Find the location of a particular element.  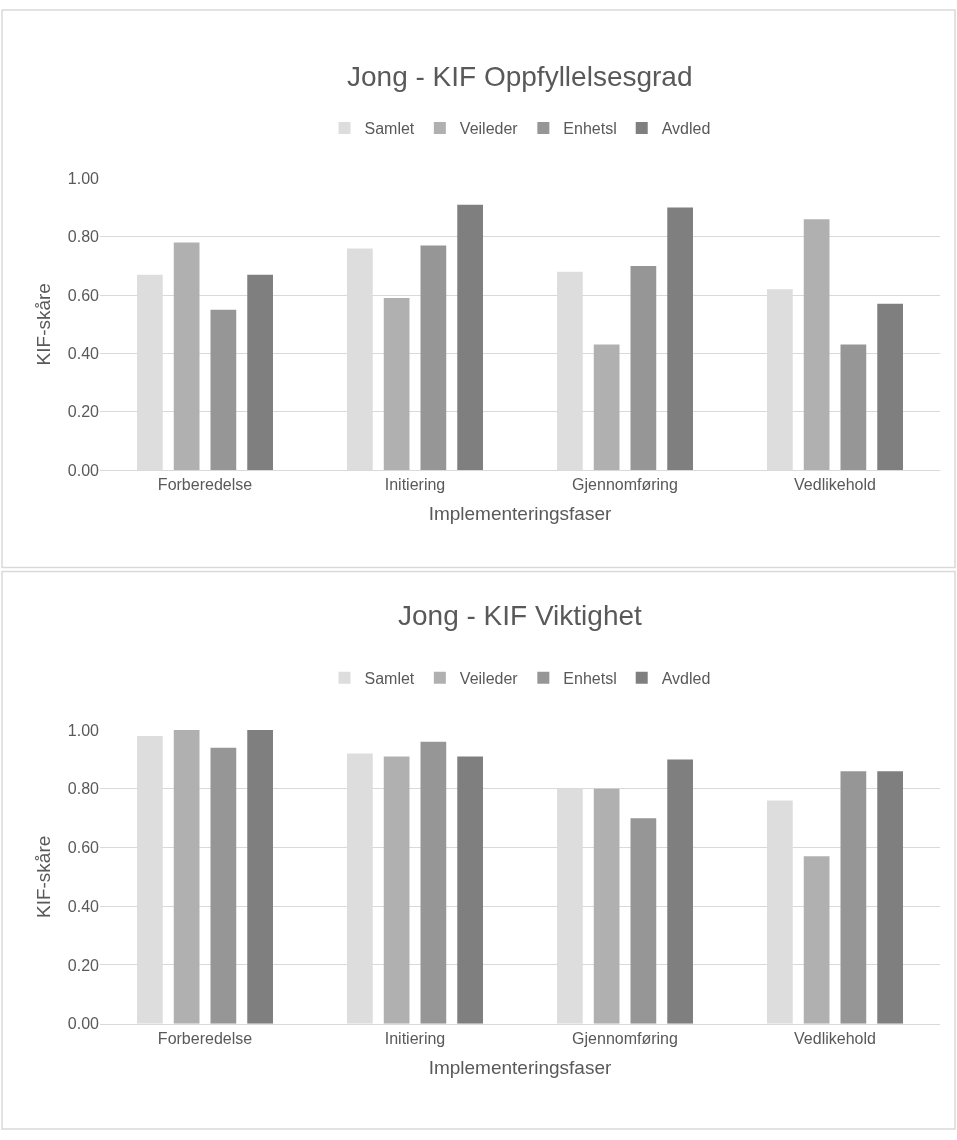

chart-title: Jong - KIF Oppfyllelsesgrad is located at coordinates (520, 76).